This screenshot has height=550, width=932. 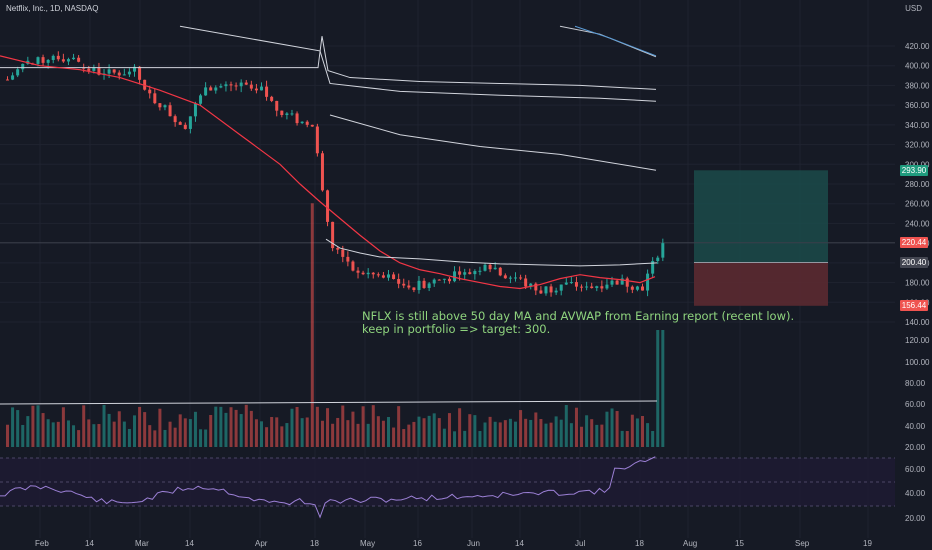 What do you see at coordinates (417, 543) in the screenshot?
I see `time-tick-label: 16` at bounding box center [417, 543].